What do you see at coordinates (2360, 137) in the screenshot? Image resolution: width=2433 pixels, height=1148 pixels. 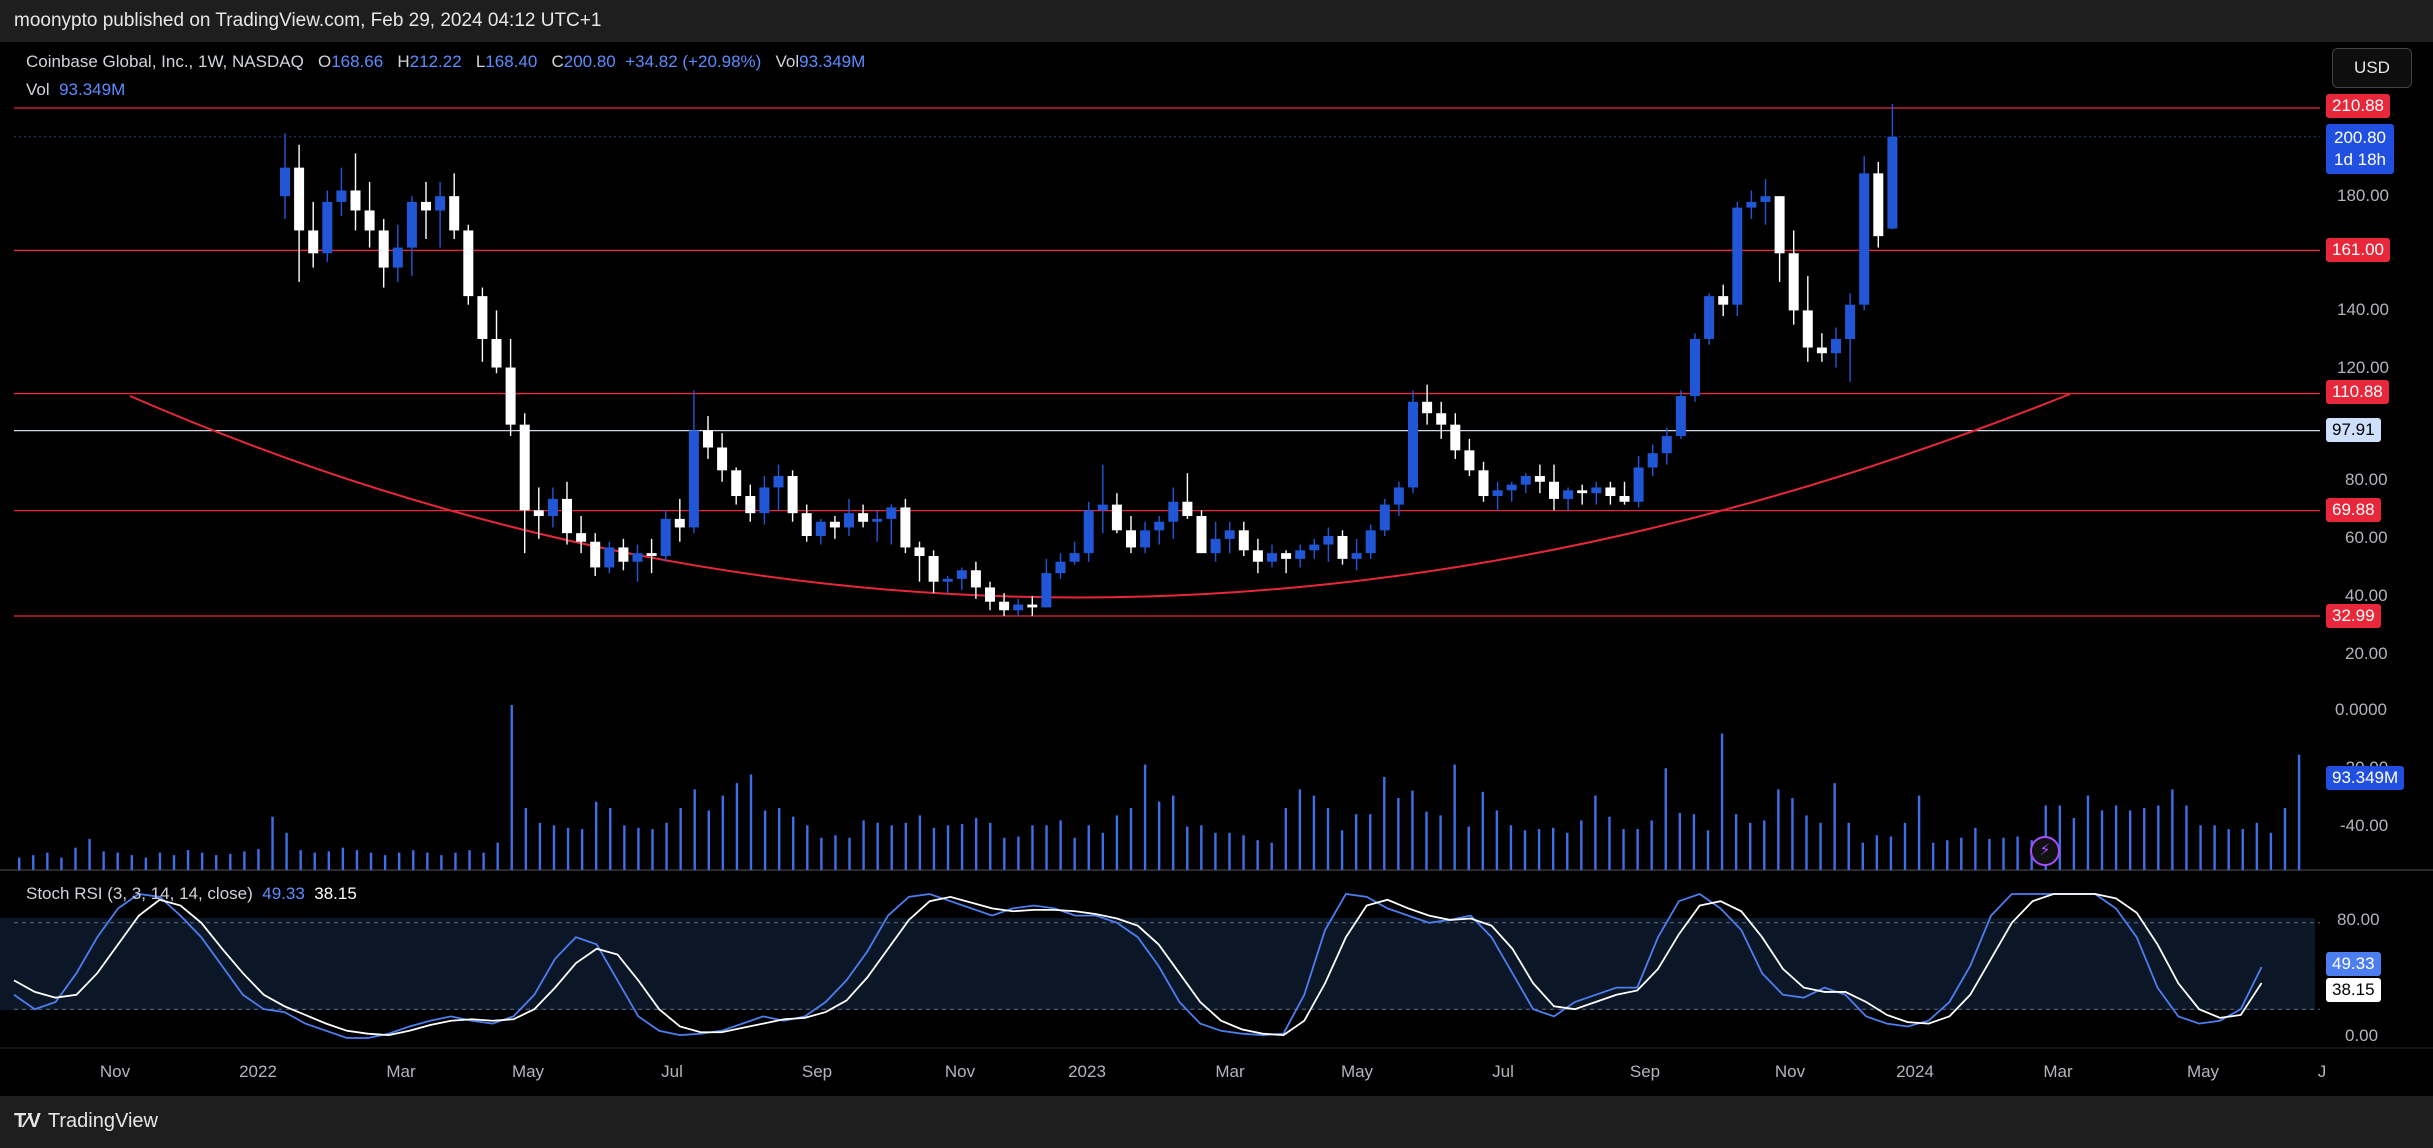 I see `last-price-value: 200.80` at bounding box center [2360, 137].